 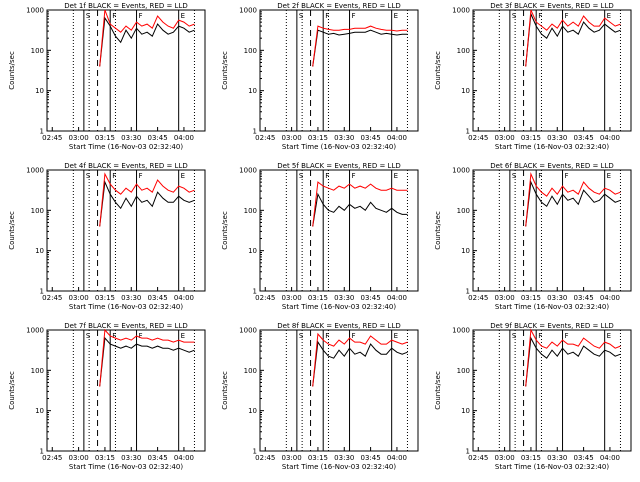 I want to click on chart-title: Det 1f BLACK = Events, RED = LLD, so click(x=125, y=6).